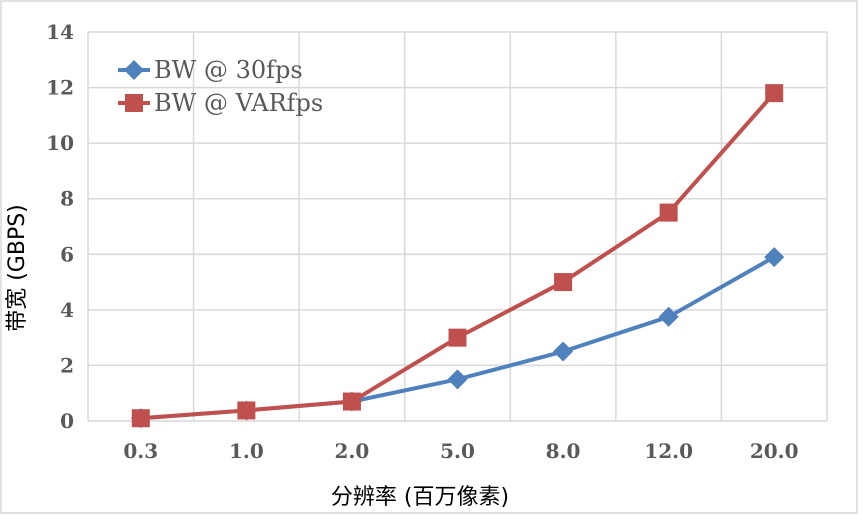  What do you see at coordinates (228, 70) in the screenshot?
I see `legend-label: BW @ 30fps` at bounding box center [228, 70].